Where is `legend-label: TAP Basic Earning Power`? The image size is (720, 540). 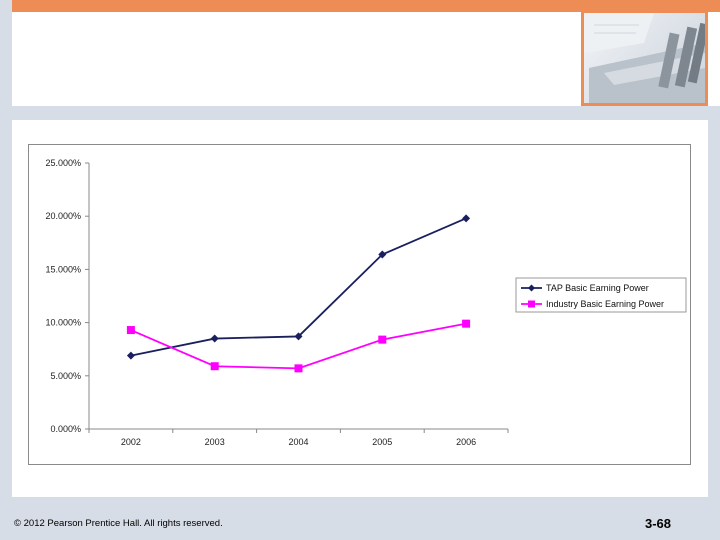
legend-label: TAP Basic Earning Power is located at coordinates (597, 288).